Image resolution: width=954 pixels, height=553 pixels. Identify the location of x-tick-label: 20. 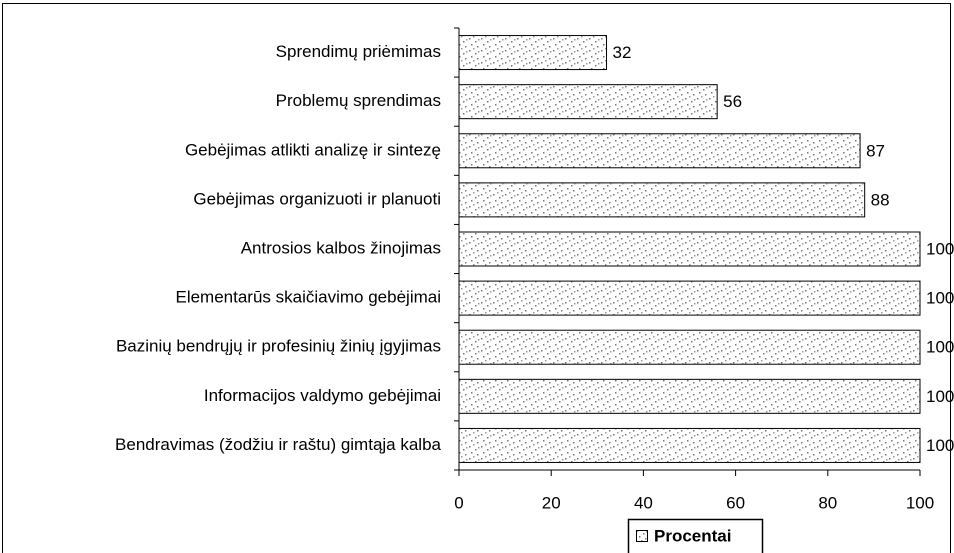
(551, 502).